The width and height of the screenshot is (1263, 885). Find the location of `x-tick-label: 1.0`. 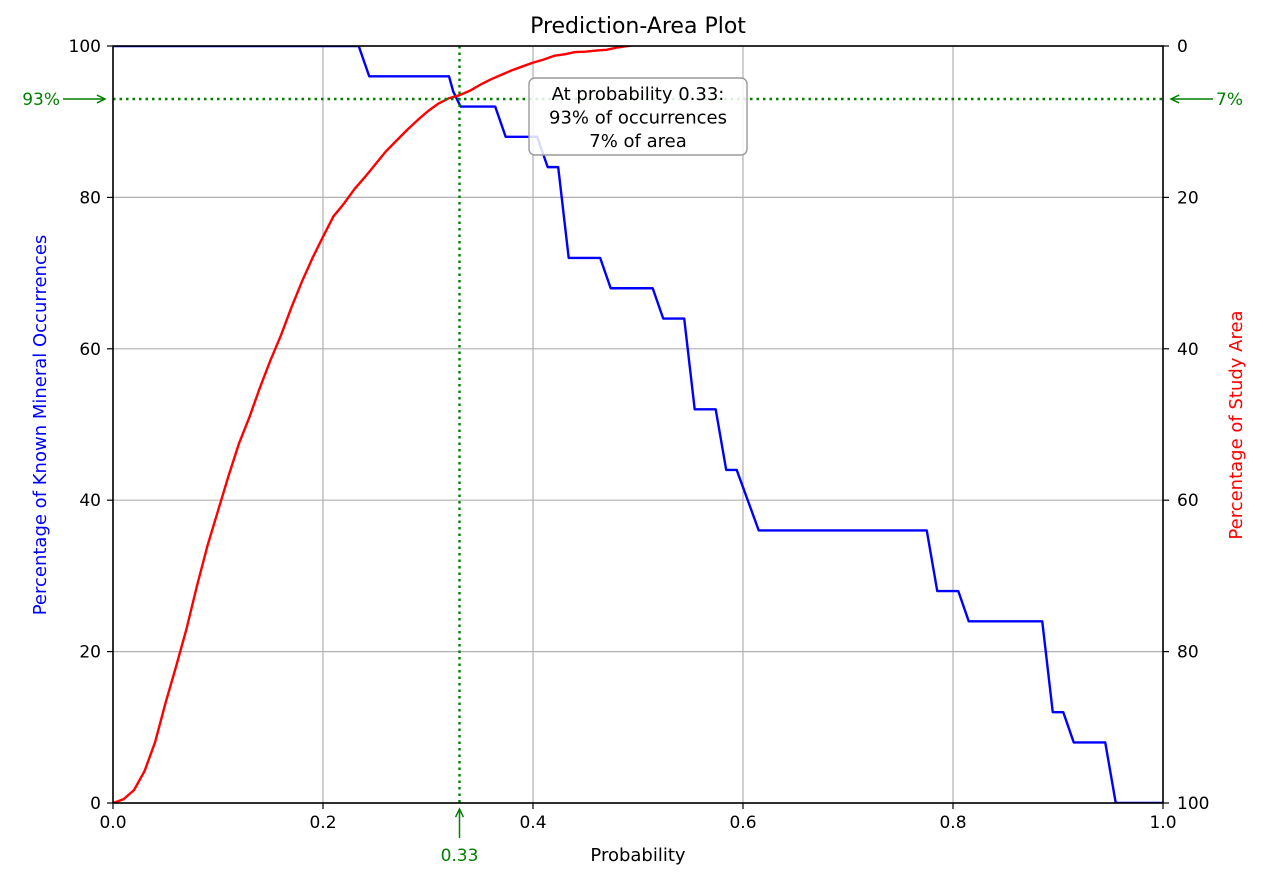

x-tick-label: 1.0 is located at coordinates (1162, 823).